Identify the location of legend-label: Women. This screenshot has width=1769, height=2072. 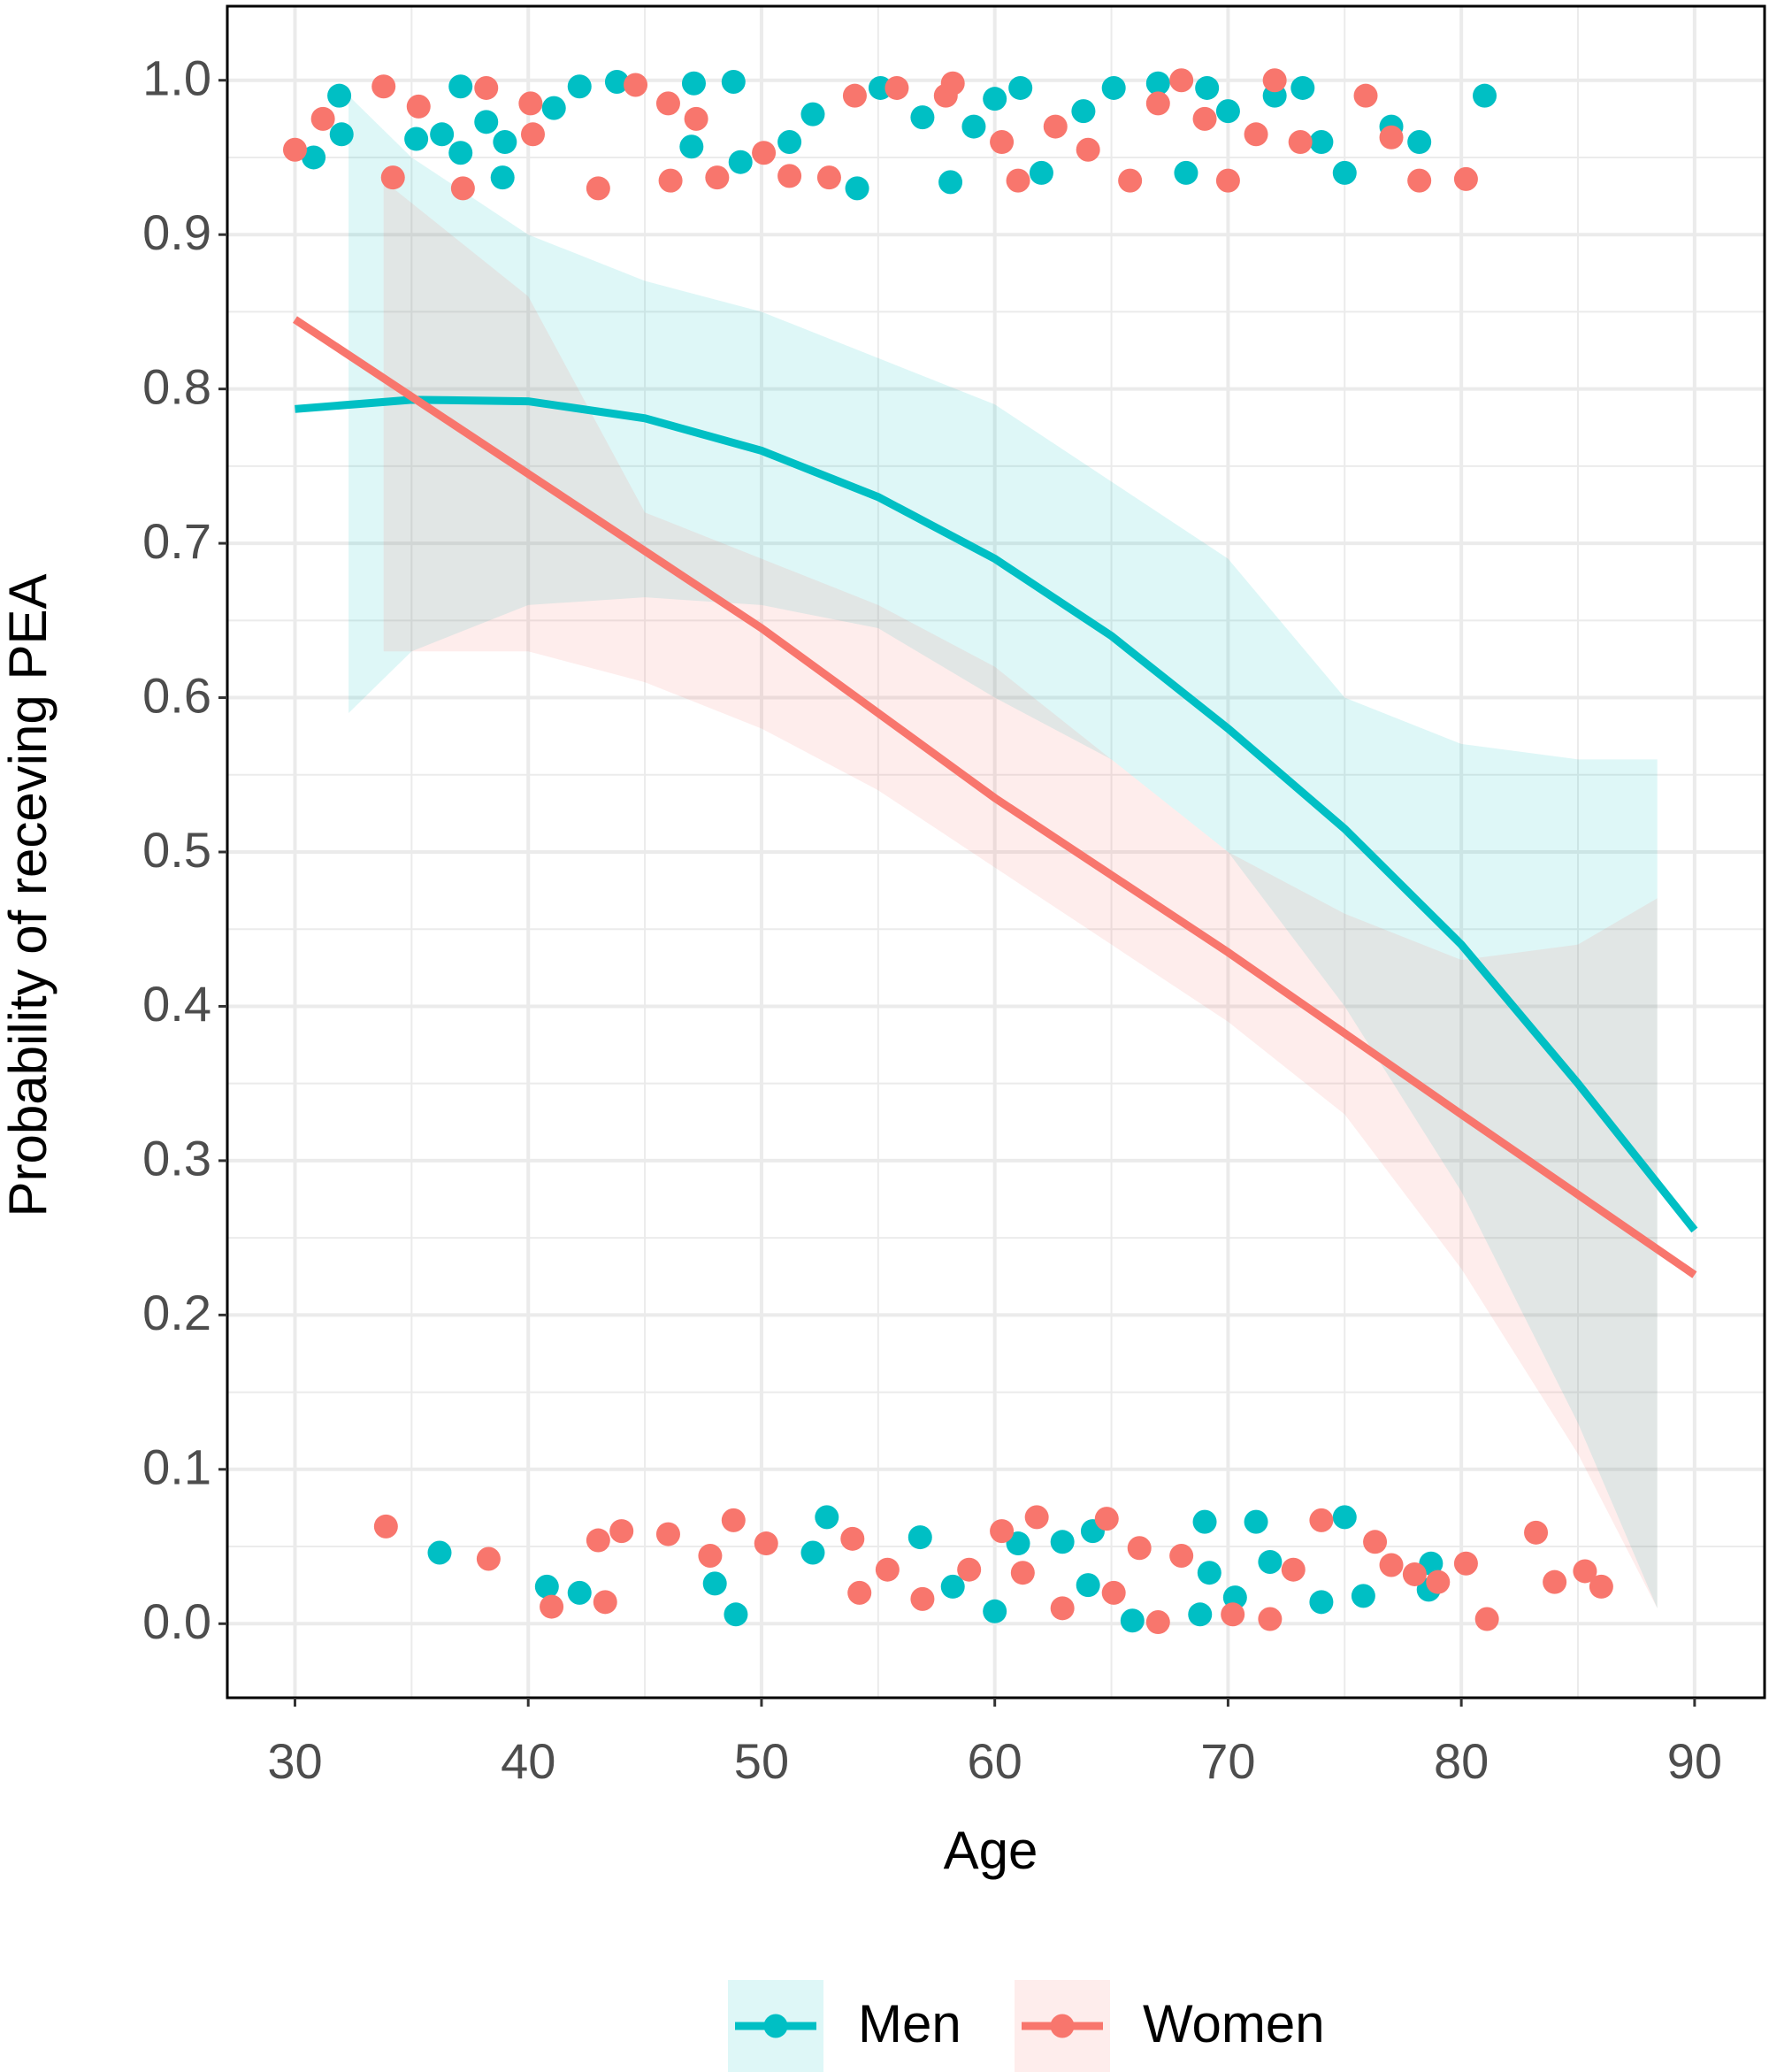
(1234, 2024).